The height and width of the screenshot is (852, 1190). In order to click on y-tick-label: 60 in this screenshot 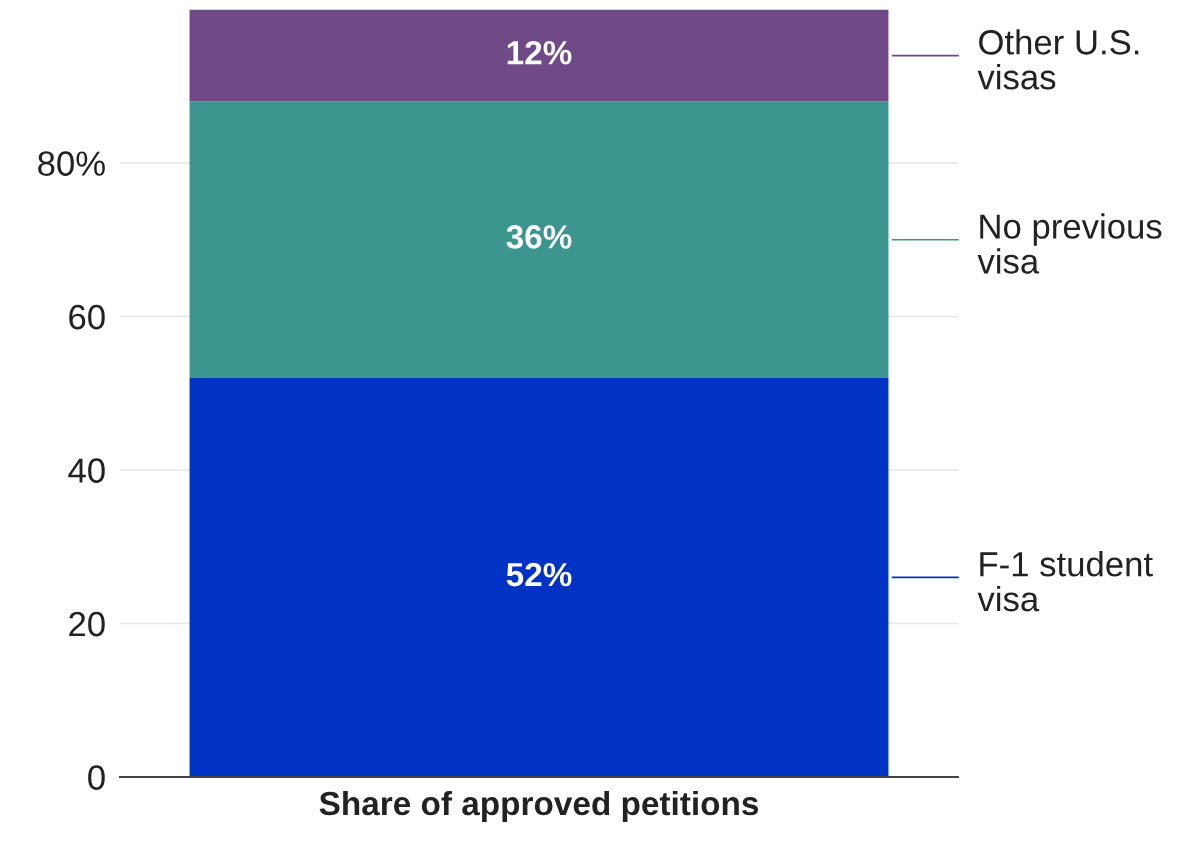, I will do `click(87, 317)`.